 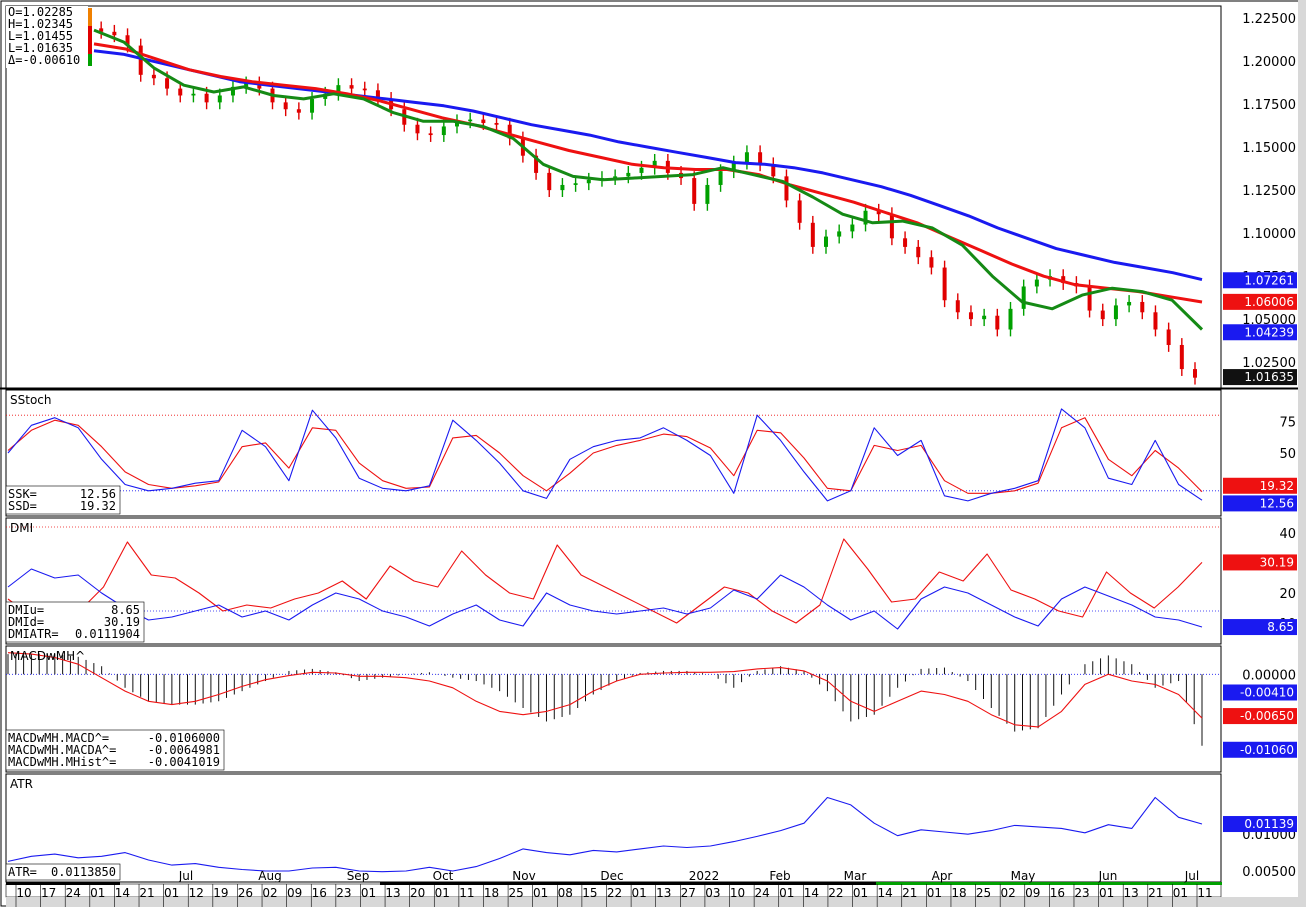 What do you see at coordinates (40, 48) in the screenshot?
I see `ohlc-readout-line: L=1.01635` at bounding box center [40, 48].